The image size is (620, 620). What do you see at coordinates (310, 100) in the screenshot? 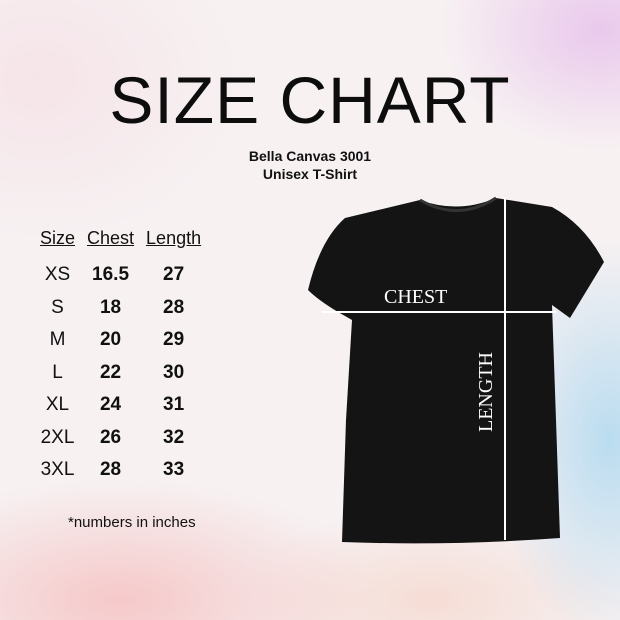
I see `page-title: SIZE CHART` at bounding box center [310, 100].